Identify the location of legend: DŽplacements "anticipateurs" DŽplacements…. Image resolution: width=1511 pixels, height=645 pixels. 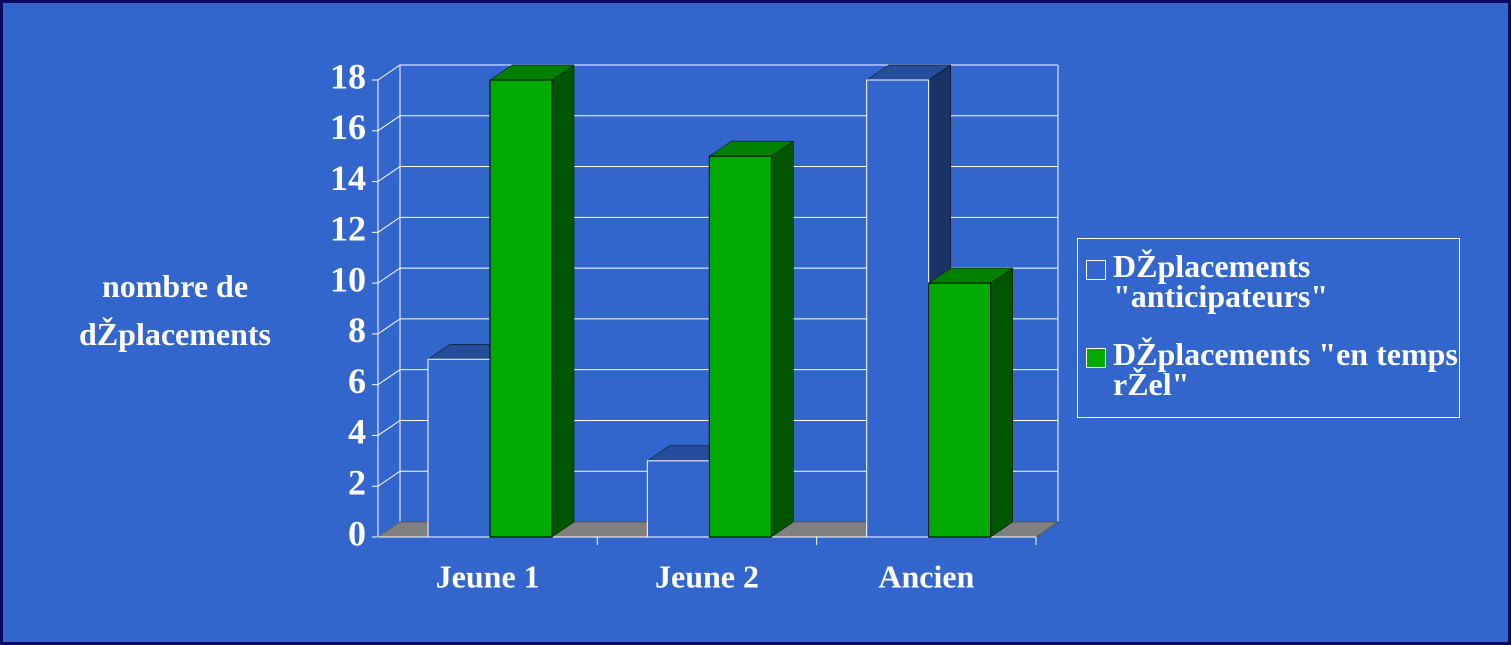
(1268, 328).